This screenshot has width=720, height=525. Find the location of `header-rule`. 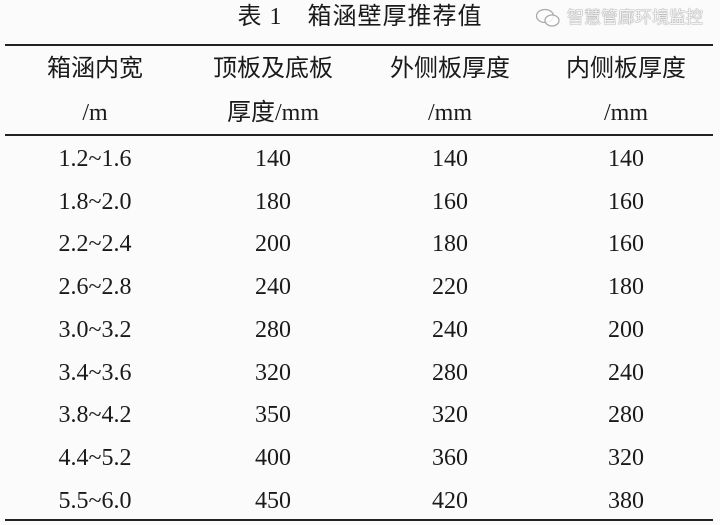

header-rule is located at coordinates (359, 135).